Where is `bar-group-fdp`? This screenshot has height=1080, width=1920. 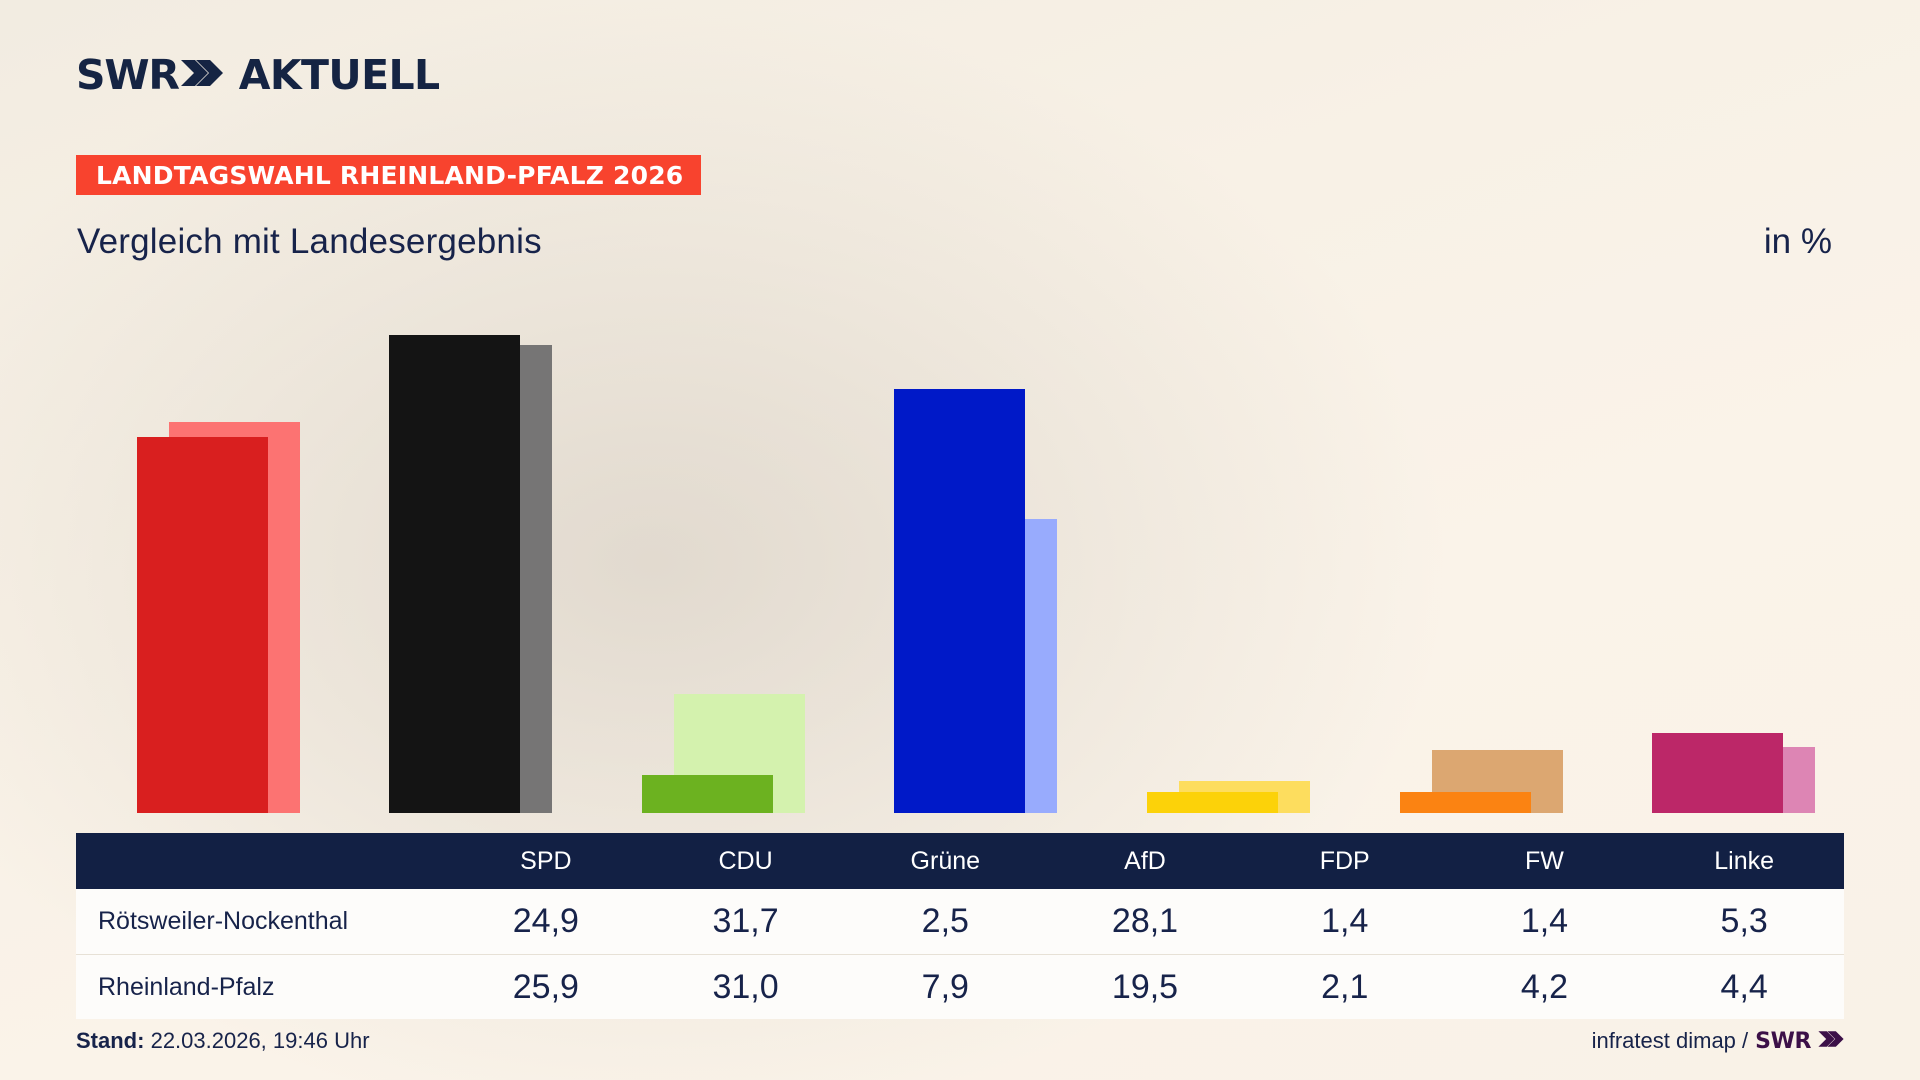 bar-group-fdp is located at coordinates (1212, 556).